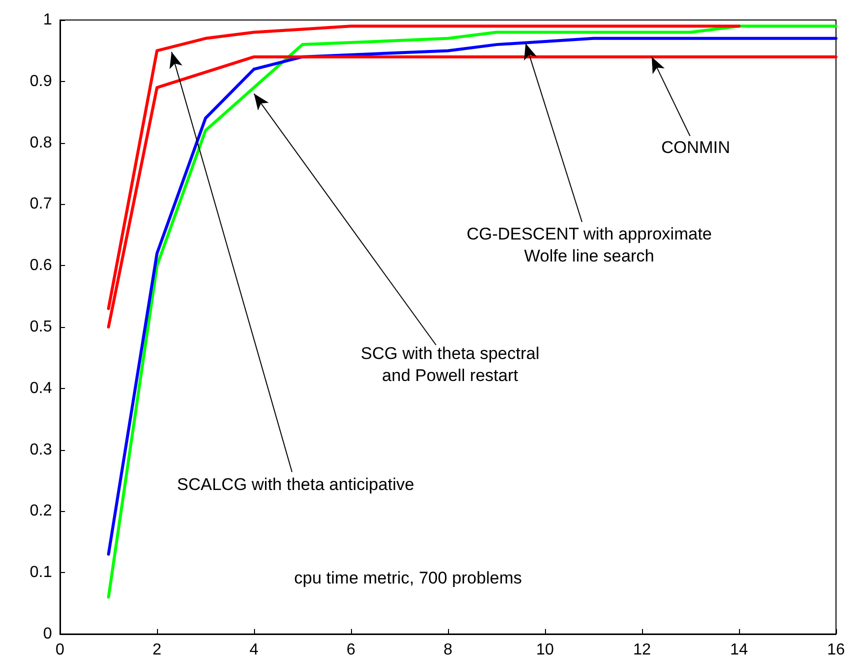  I want to click on y-tick-label: 0, so click(47, 634).